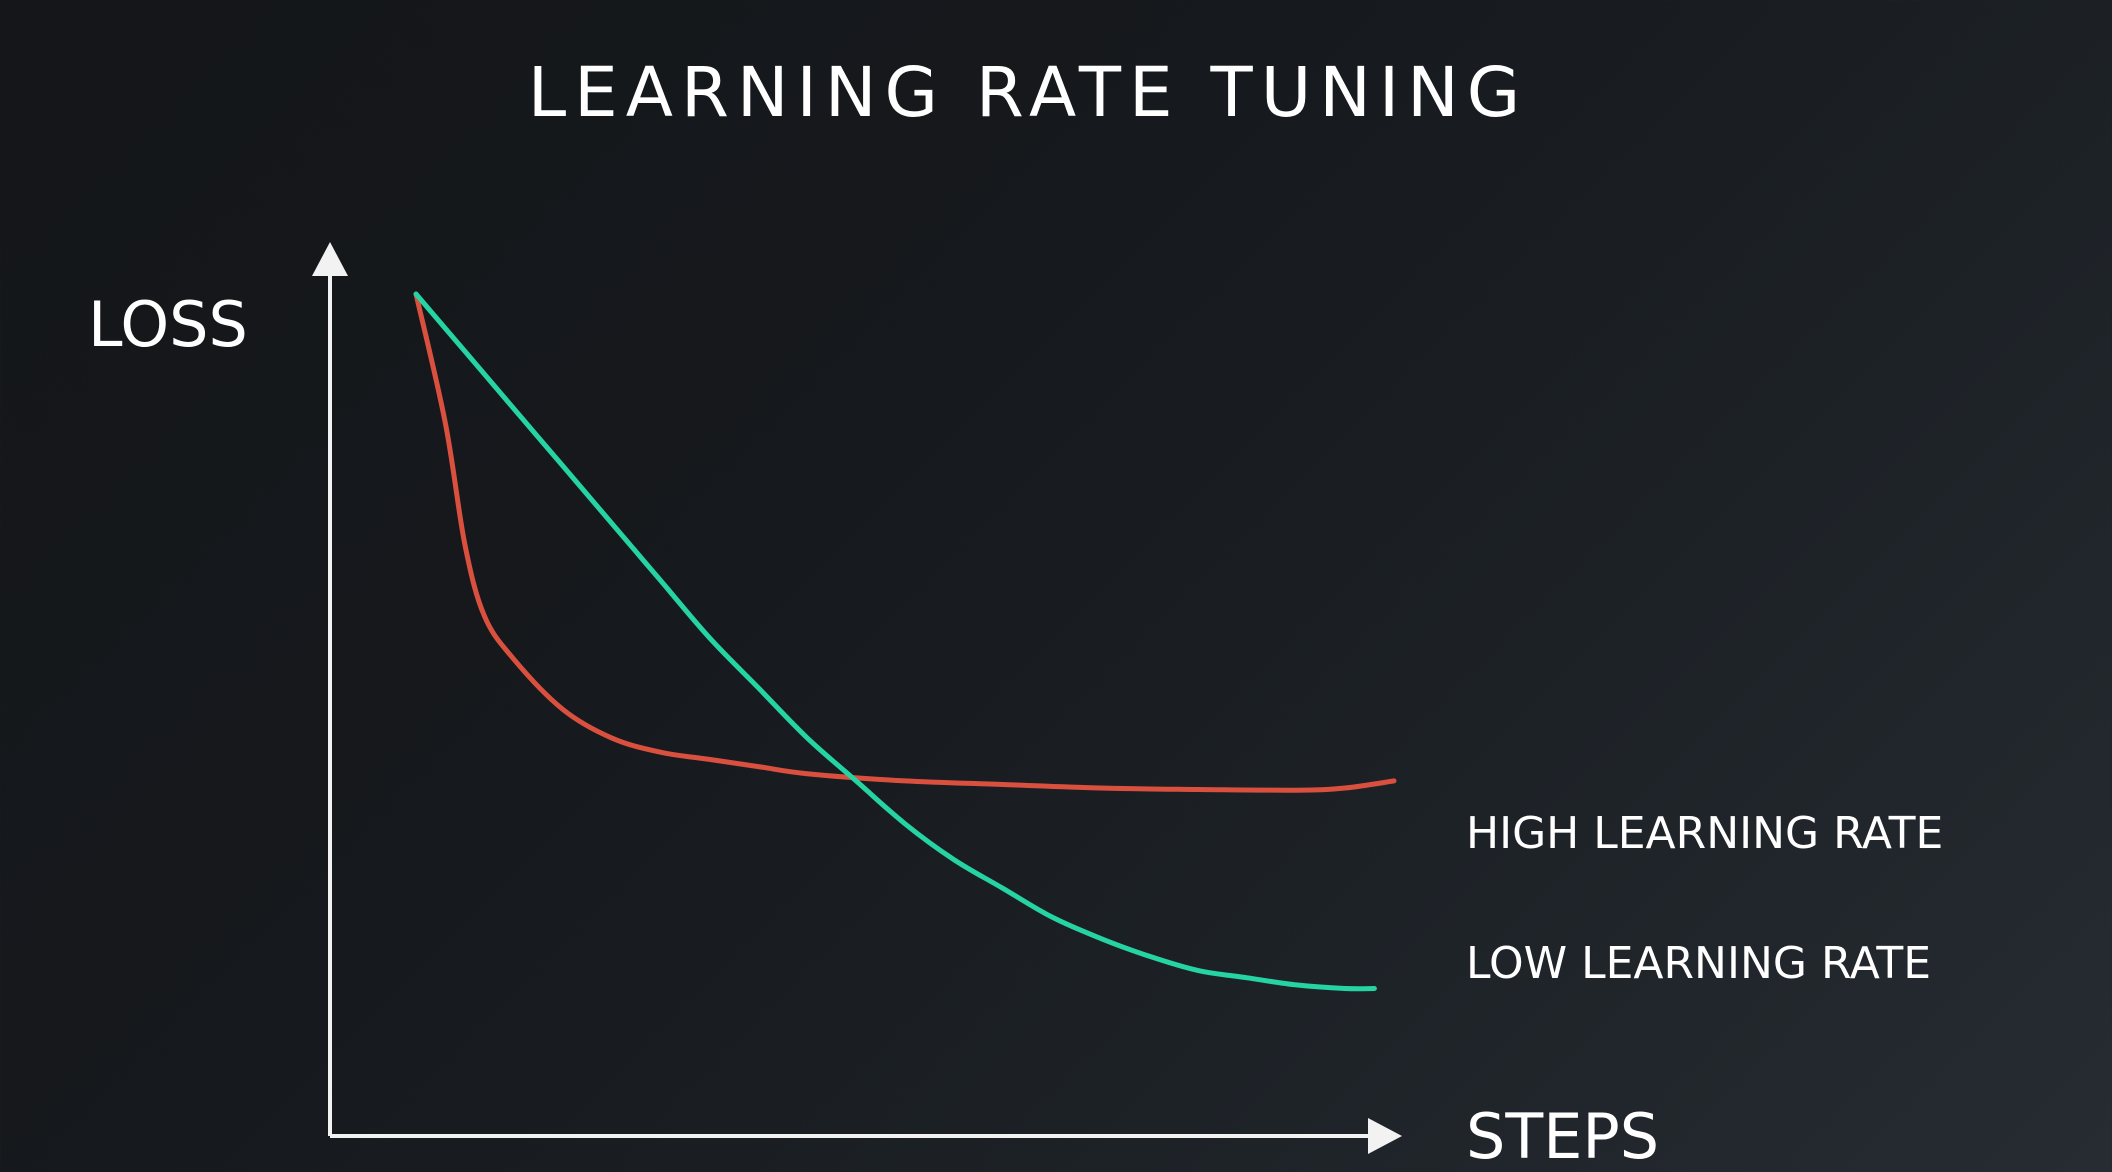 This screenshot has width=2112, height=1172. Describe the element at coordinates (1028, 93) in the screenshot. I see `chart-title: LEARNING RATE TUNING` at that location.